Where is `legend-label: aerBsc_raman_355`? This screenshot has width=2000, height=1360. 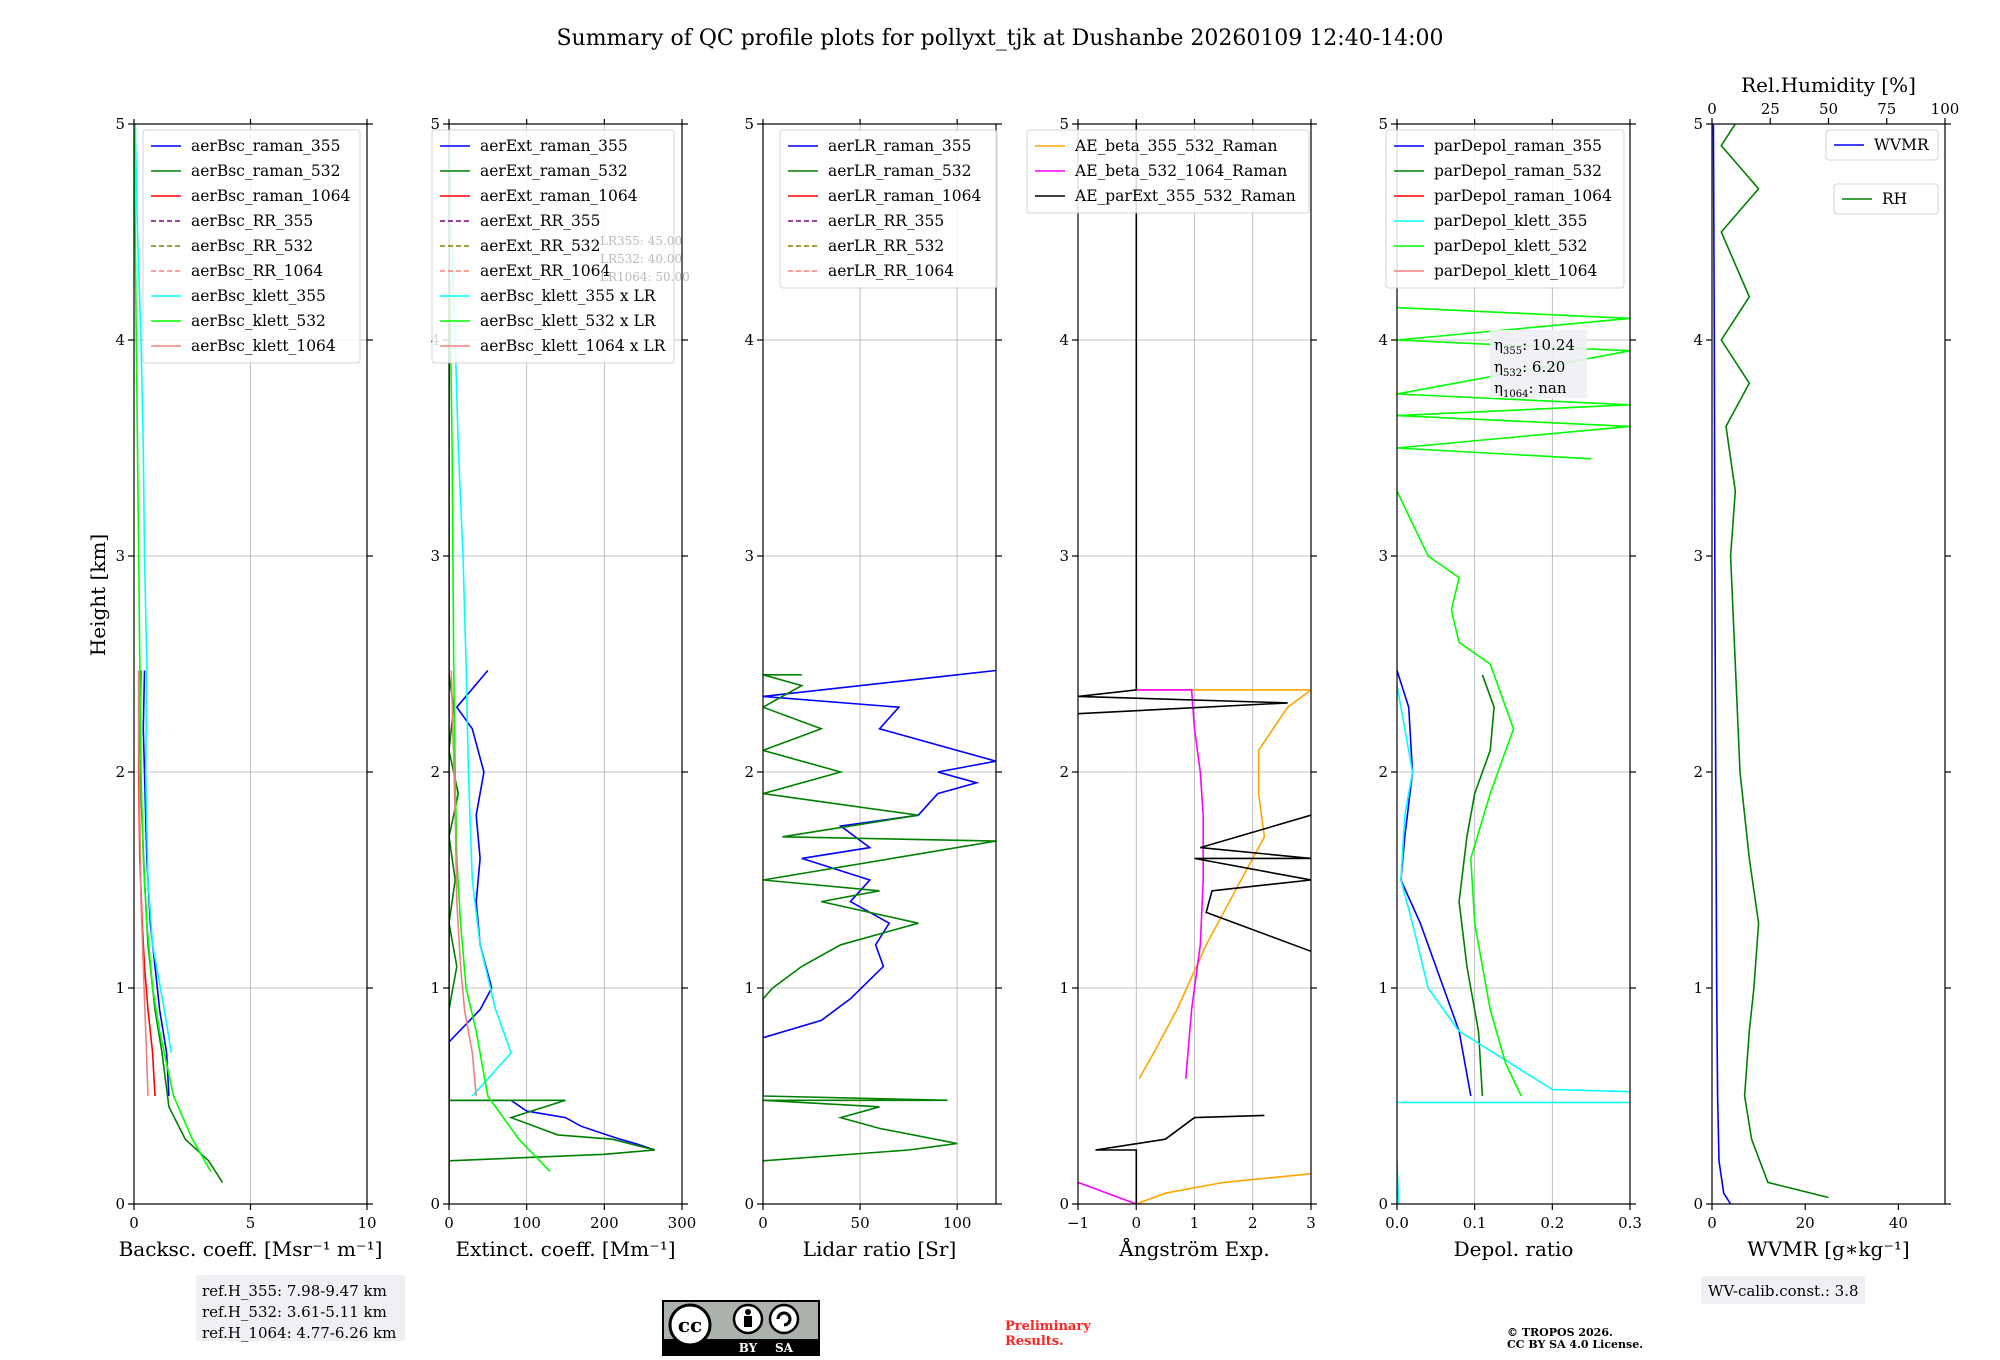
legend-label: aerBsc_raman_355 is located at coordinates (266, 146).